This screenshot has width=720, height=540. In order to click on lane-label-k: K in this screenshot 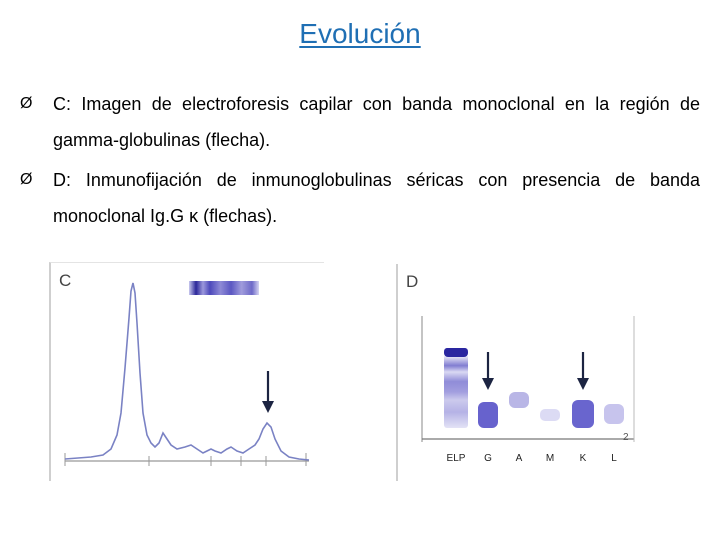, I will do `click(583, 458)`.